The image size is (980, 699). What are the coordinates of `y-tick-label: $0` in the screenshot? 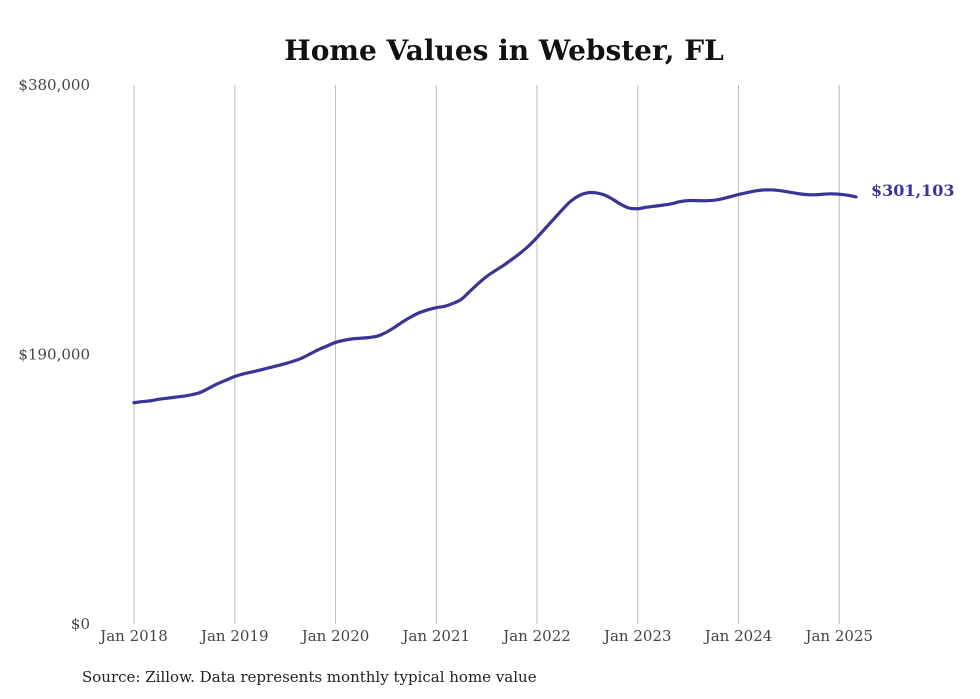 It's located at (80, 624).